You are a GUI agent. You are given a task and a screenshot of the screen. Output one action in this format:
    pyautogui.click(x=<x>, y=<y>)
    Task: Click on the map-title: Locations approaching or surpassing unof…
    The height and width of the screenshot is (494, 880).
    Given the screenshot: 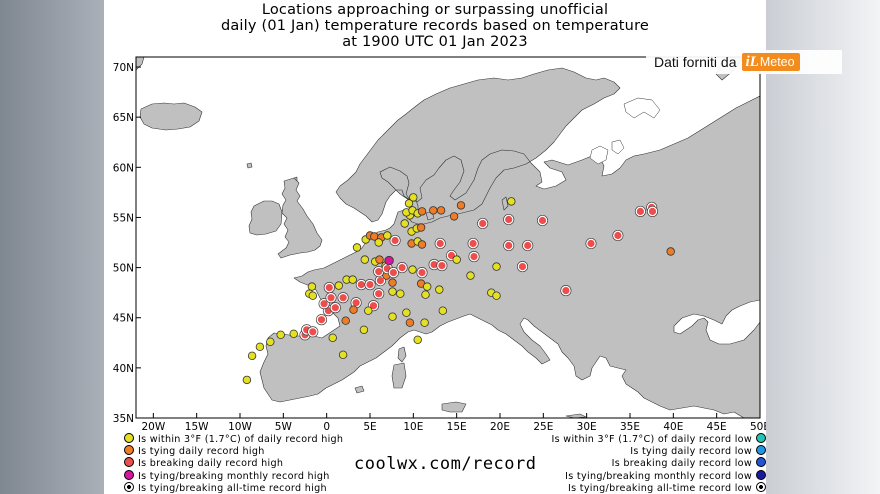 What is the action you would take?
    pyautogui.click(x=435, y=26)
    